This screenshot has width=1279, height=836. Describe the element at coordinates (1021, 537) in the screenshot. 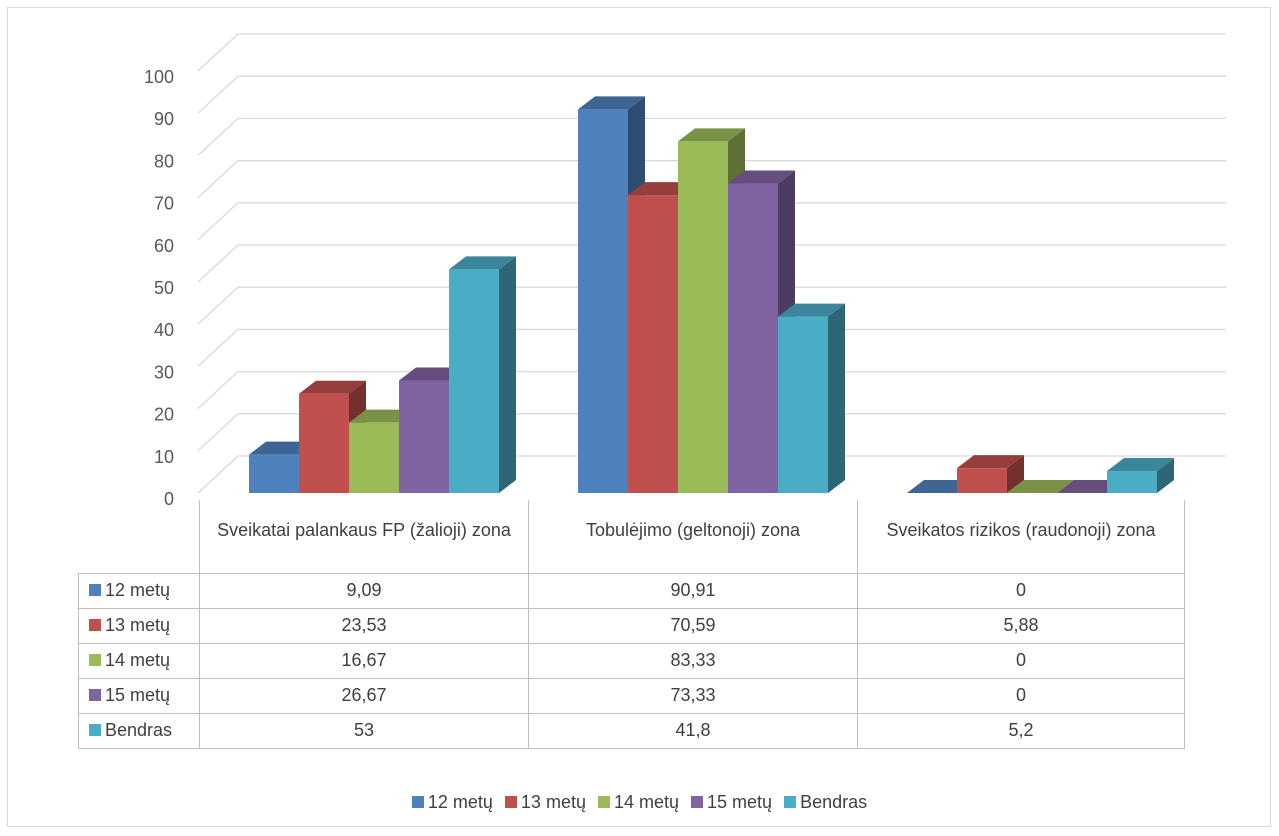

I see `category-label: Sveikatos rizikos (raudonoji) zona` at that location.